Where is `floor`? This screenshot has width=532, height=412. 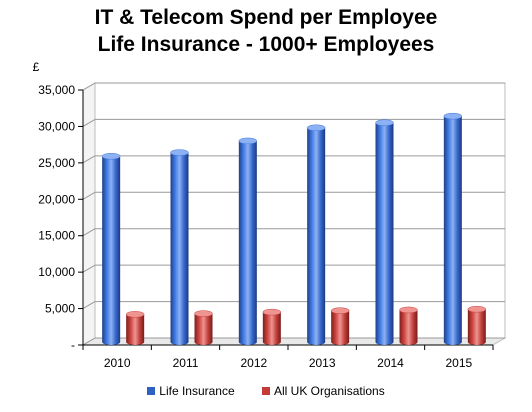
floor is located at coordinates (294, 341).